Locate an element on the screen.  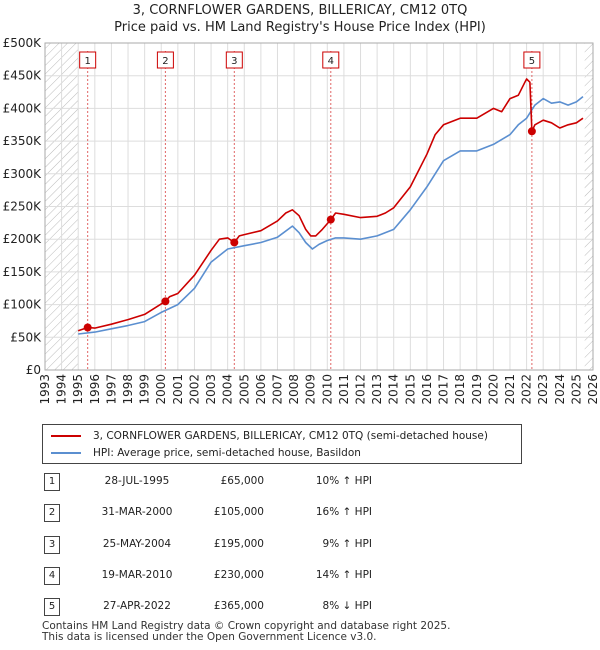
x-tick-label: 2021 is located at coordinates (510, 389).